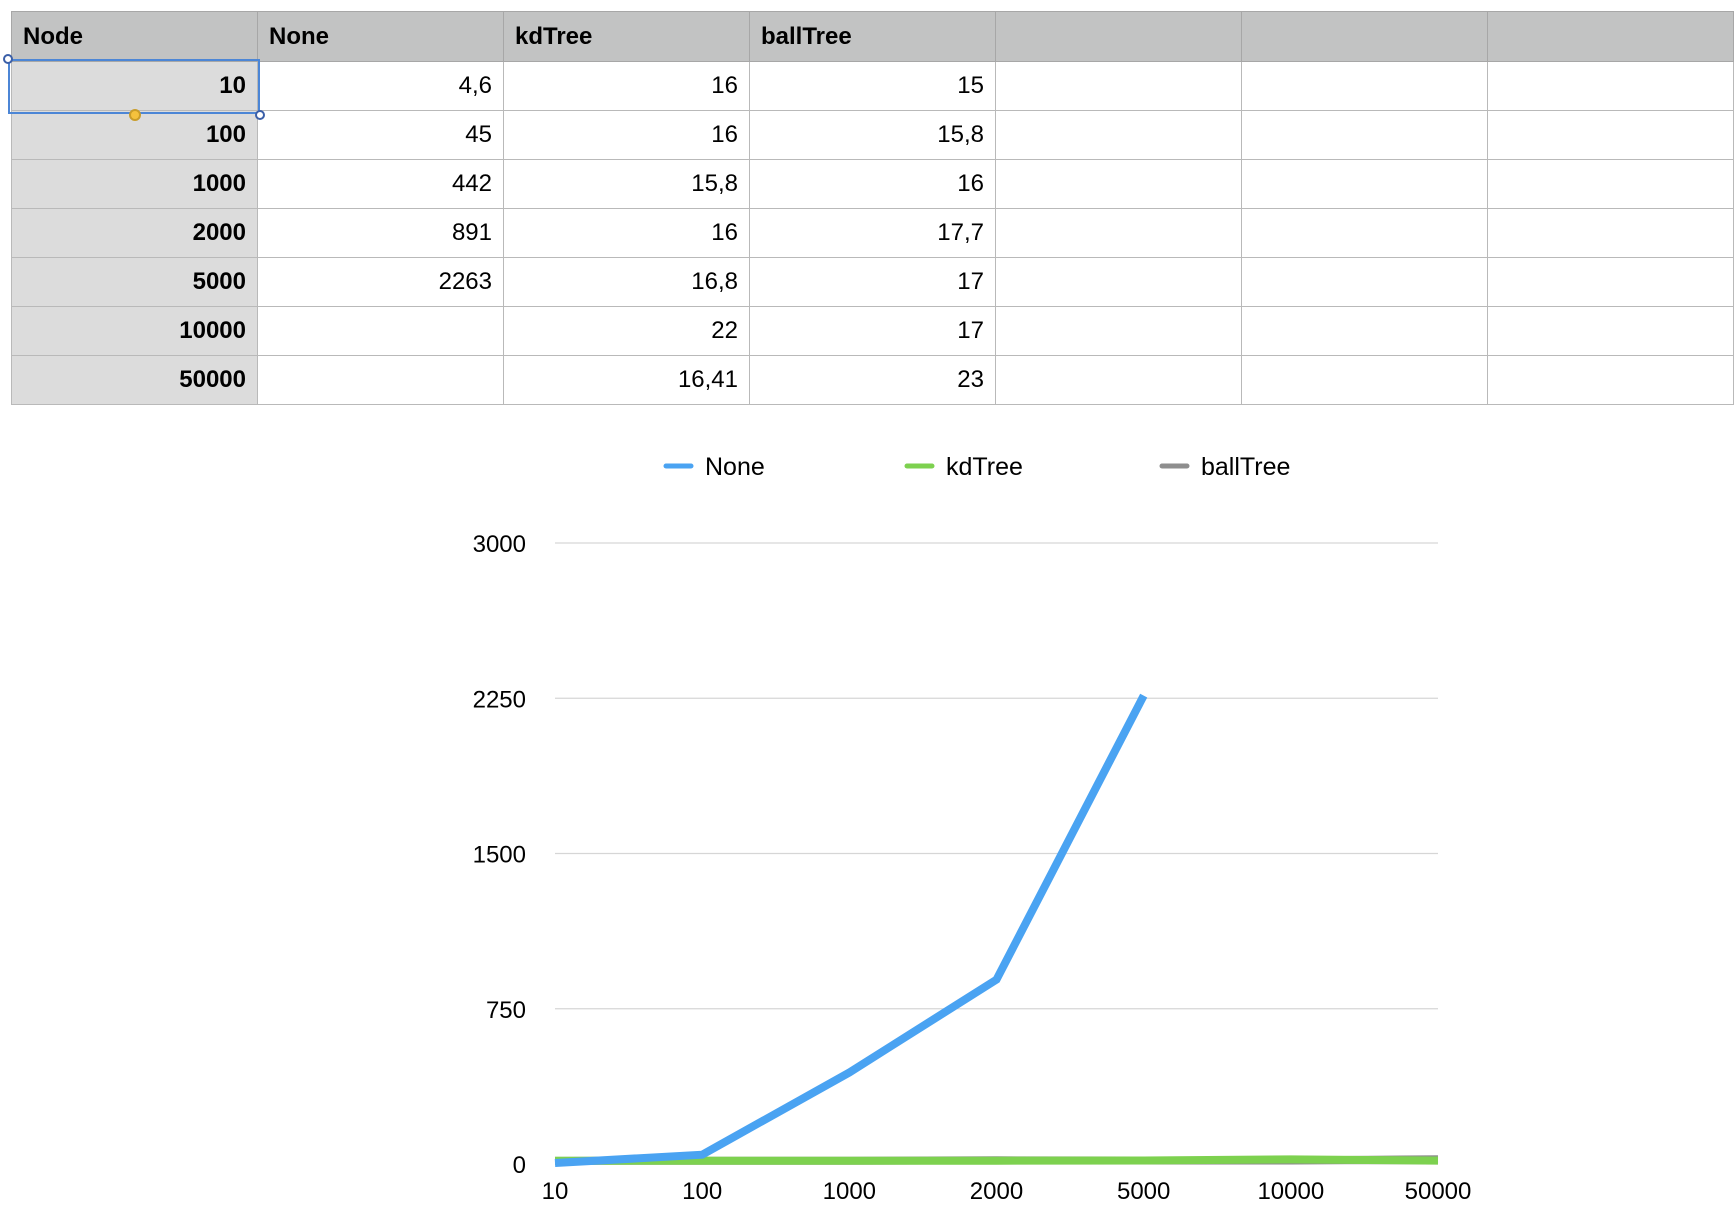 The width and height of the screenshot is (1736, 1218). What do you see at coordinates (851, 930) in the screenshot?
I see `series-line-none` at bounding box center [851, 930].